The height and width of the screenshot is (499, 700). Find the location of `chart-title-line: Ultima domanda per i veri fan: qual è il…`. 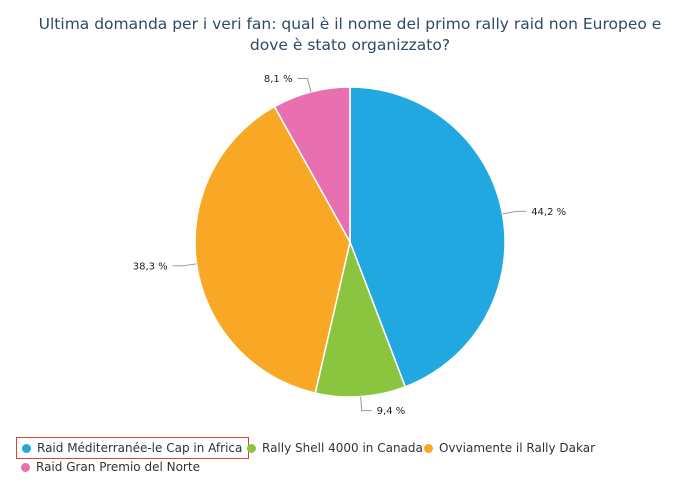

chart-title-line: Ultima domanda per i veri fan: qual è il… is located at coordinates (350, 24).